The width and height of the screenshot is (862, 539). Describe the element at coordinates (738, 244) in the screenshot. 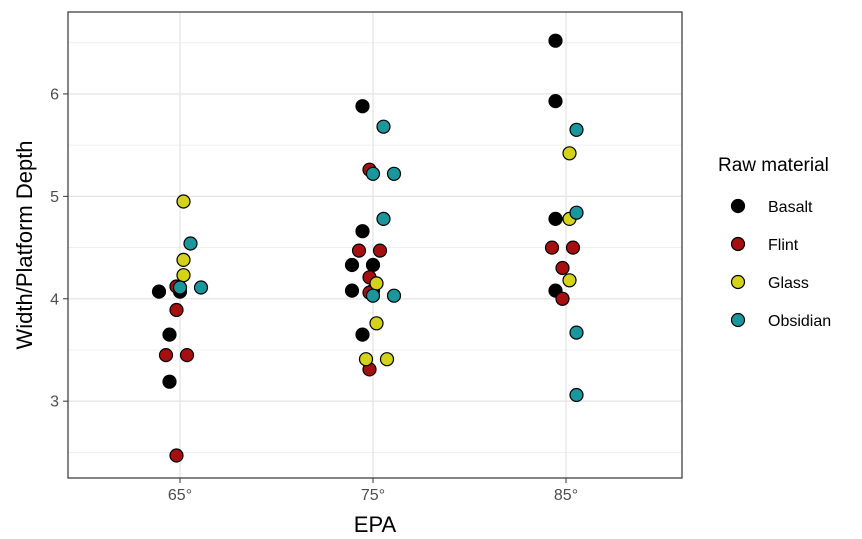

I see `legend-key-flint` at that location.